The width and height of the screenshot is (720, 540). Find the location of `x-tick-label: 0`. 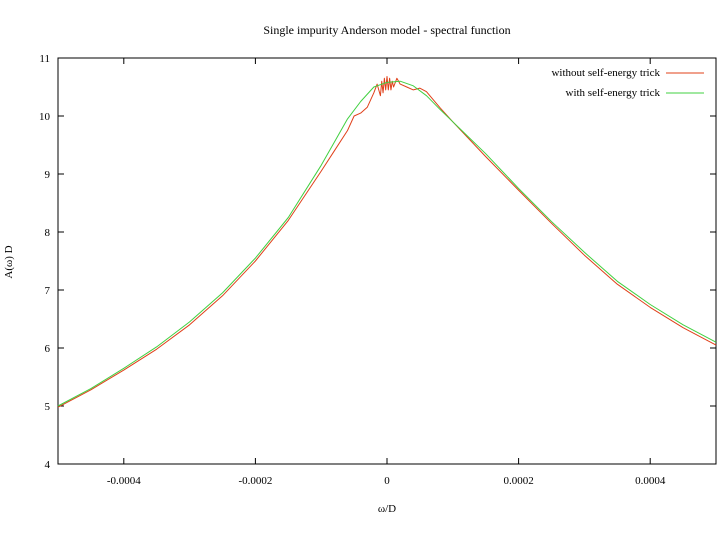

x-tick-label: 0 is located at coordinates (387, 481).